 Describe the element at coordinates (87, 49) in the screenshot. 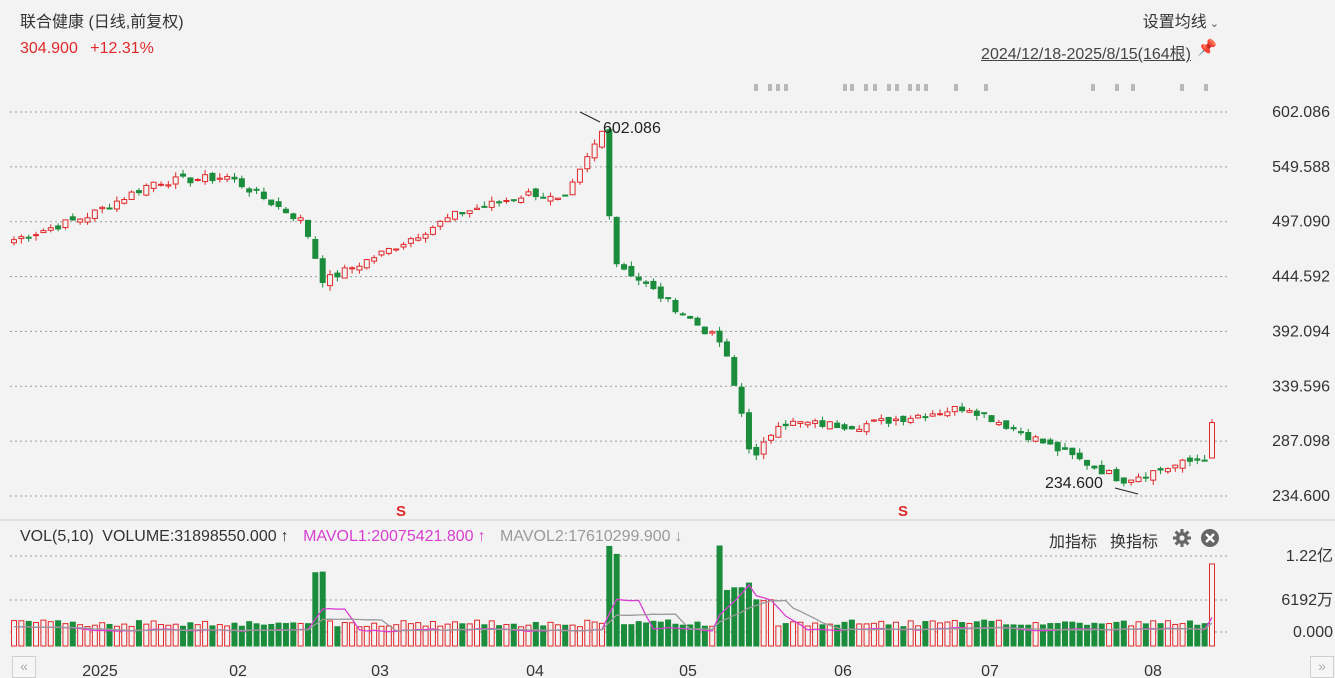

I see `price-display: 304.900 +12.31%` at that location.